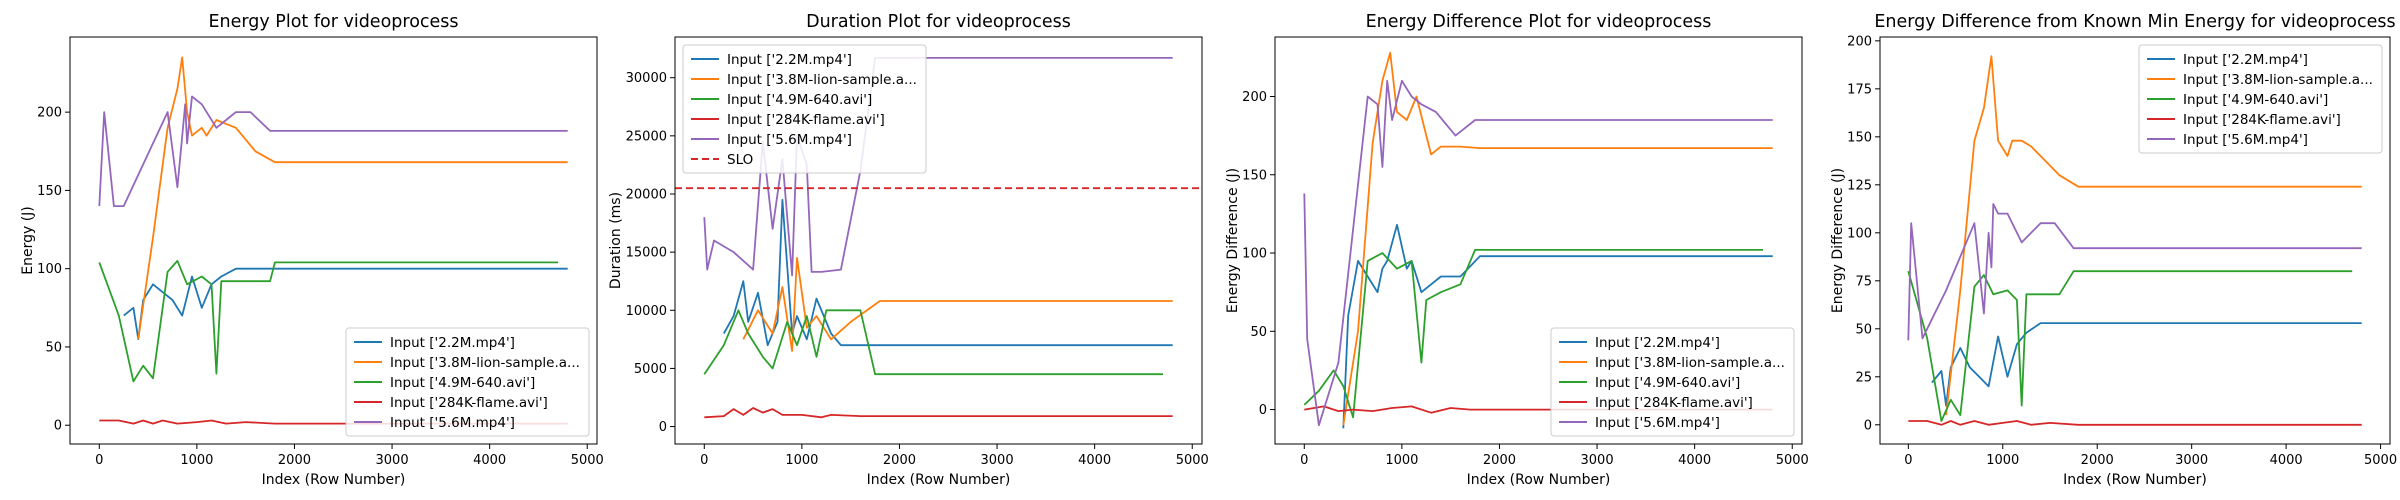 This screenshot has height=500, width=2400. Describe the element at coordinates (938, 22) in the screenshot. I see `chart-title: Duration Plot for videoprocess` at that location.